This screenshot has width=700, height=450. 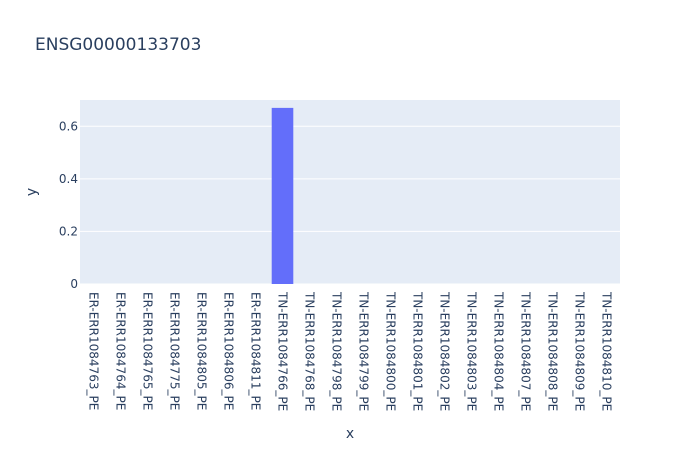 I want to click on chart-title: ENSG00000133703, so click(x=118, y=45).